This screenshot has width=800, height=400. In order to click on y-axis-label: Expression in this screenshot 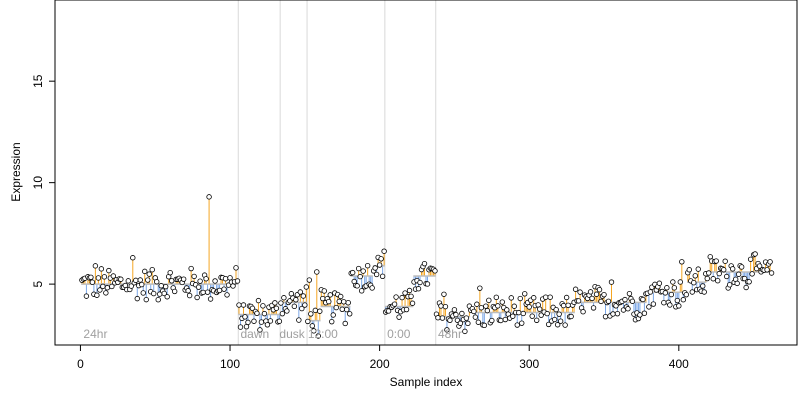, I will do `click(16, 171)`.